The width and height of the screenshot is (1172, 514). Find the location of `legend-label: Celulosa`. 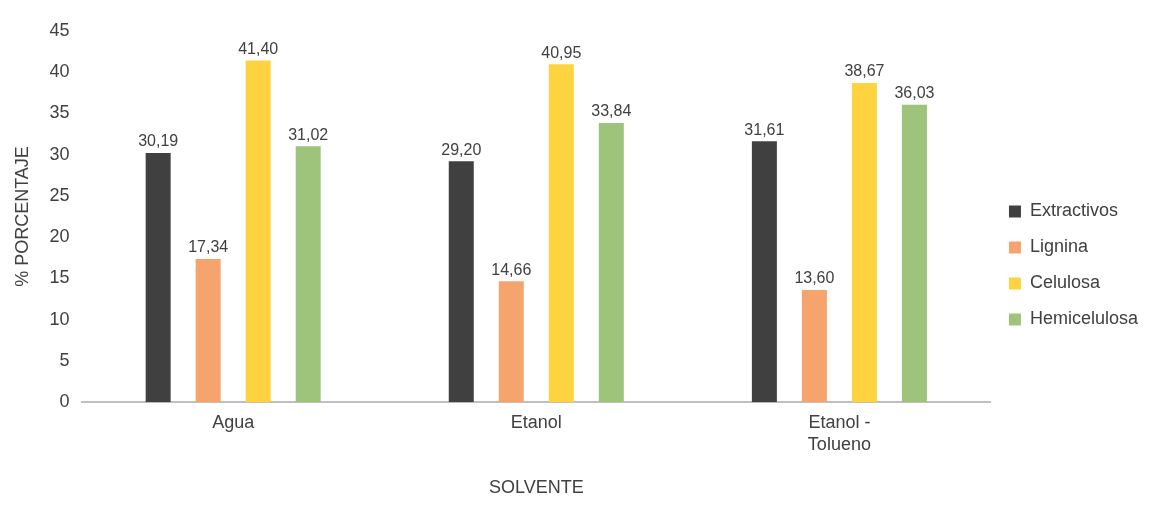

legend-label: Celulosa is located at coordinates (1065, 282).